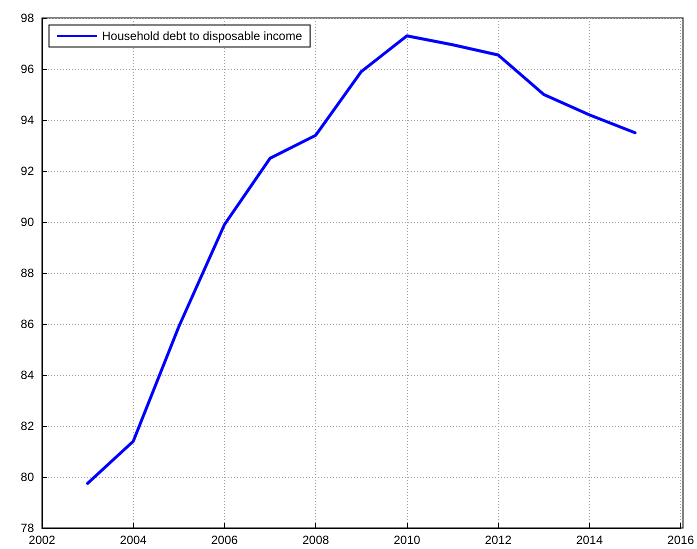  Describe the element at coordinates (27, 69) in the screenshot. I see `y-tick-label: 96` at that location.